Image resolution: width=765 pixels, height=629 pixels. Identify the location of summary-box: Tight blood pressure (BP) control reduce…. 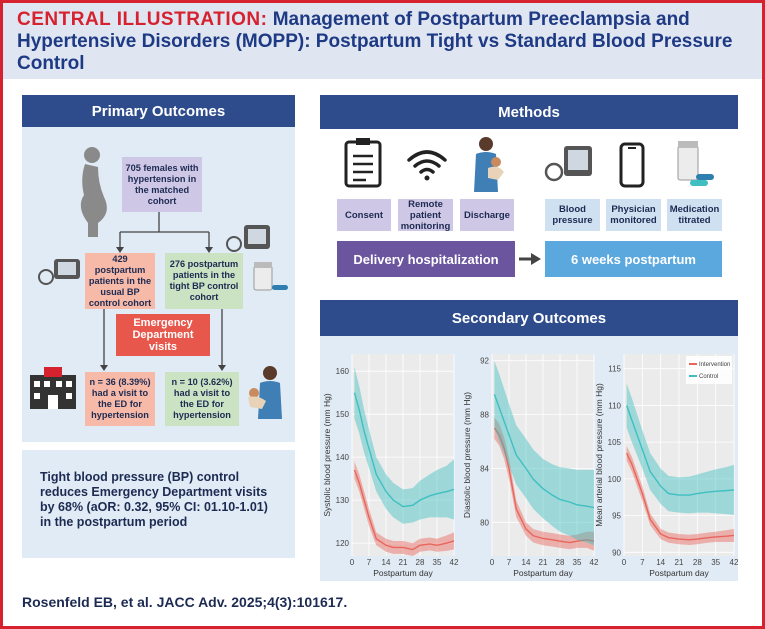
(158, 504).